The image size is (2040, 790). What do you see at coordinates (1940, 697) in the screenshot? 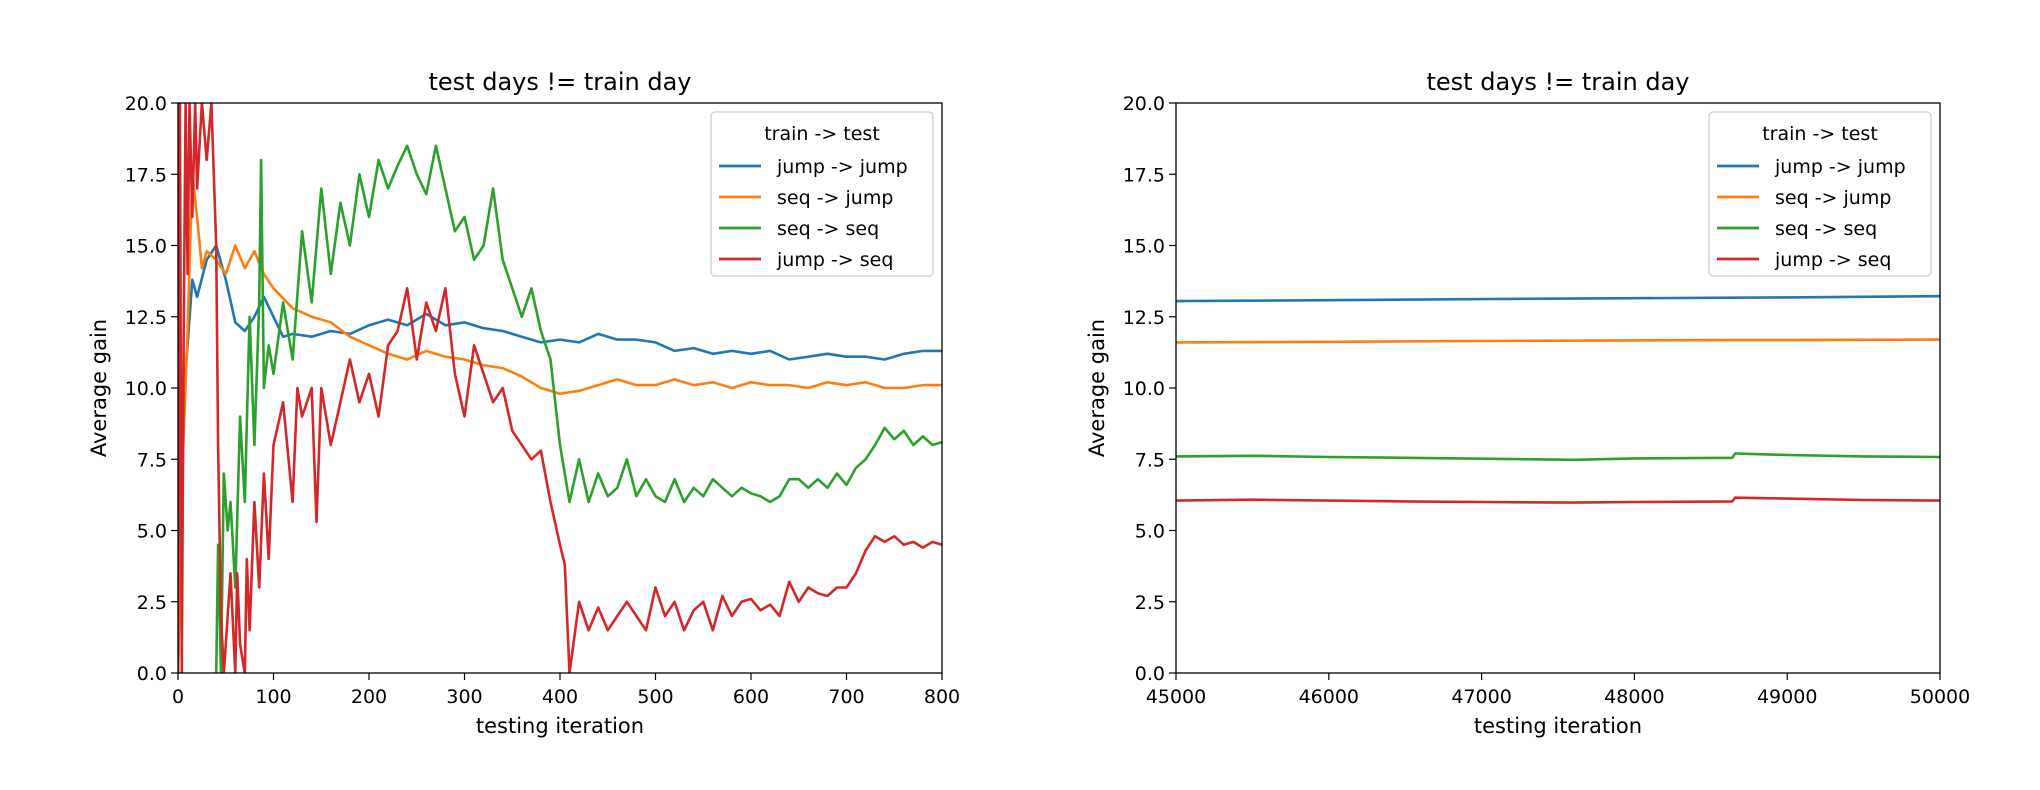
I see `x-tick-label: 50000` at bounding box center [1940, 697].